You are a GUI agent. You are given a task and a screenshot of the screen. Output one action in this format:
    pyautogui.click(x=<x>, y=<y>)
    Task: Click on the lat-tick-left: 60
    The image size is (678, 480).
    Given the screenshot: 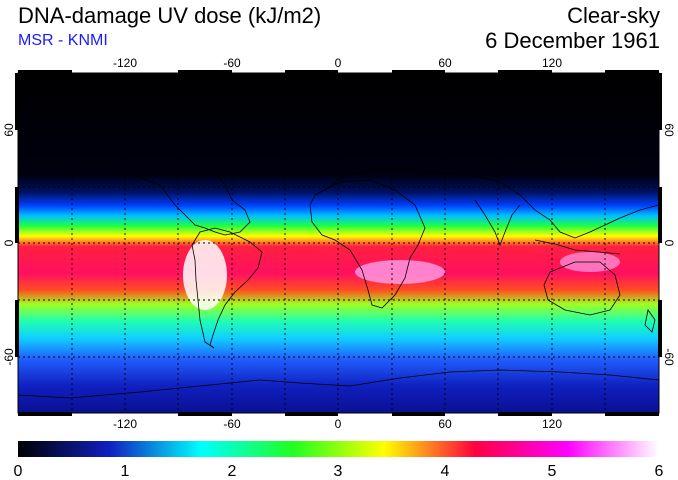 What is the action you would take?
    pyautogui.click(x=9, y=130)
    